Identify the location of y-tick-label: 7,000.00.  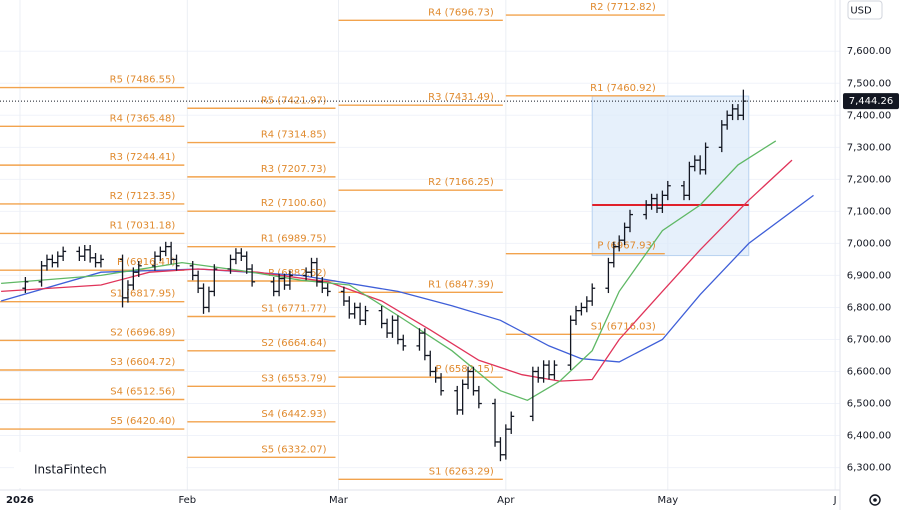
(869, 243).